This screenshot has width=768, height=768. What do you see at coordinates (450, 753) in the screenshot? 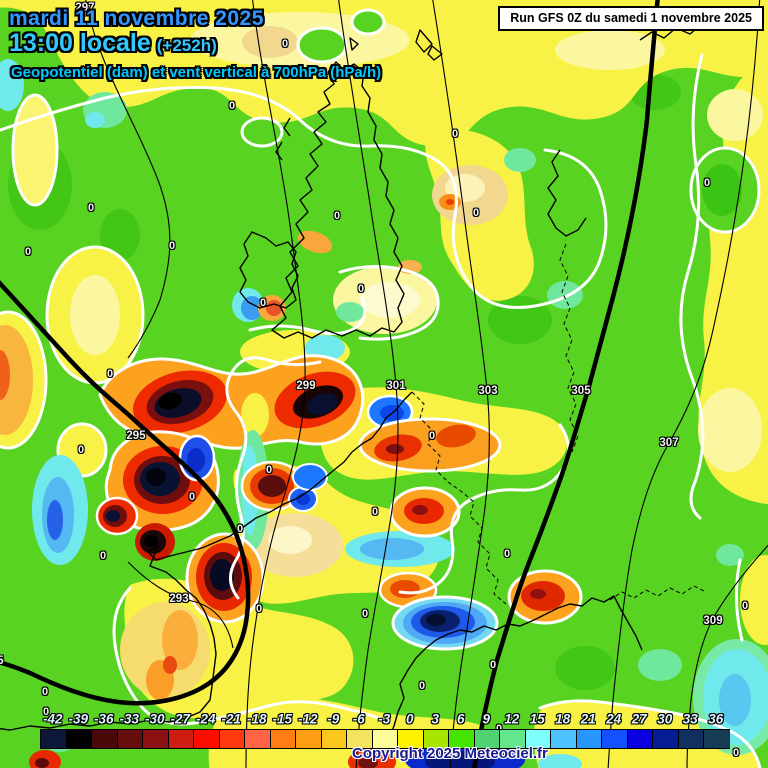
I see `copyright-text: Copyright 2025 Meteociel.fr` at bounding box center [450, 753].